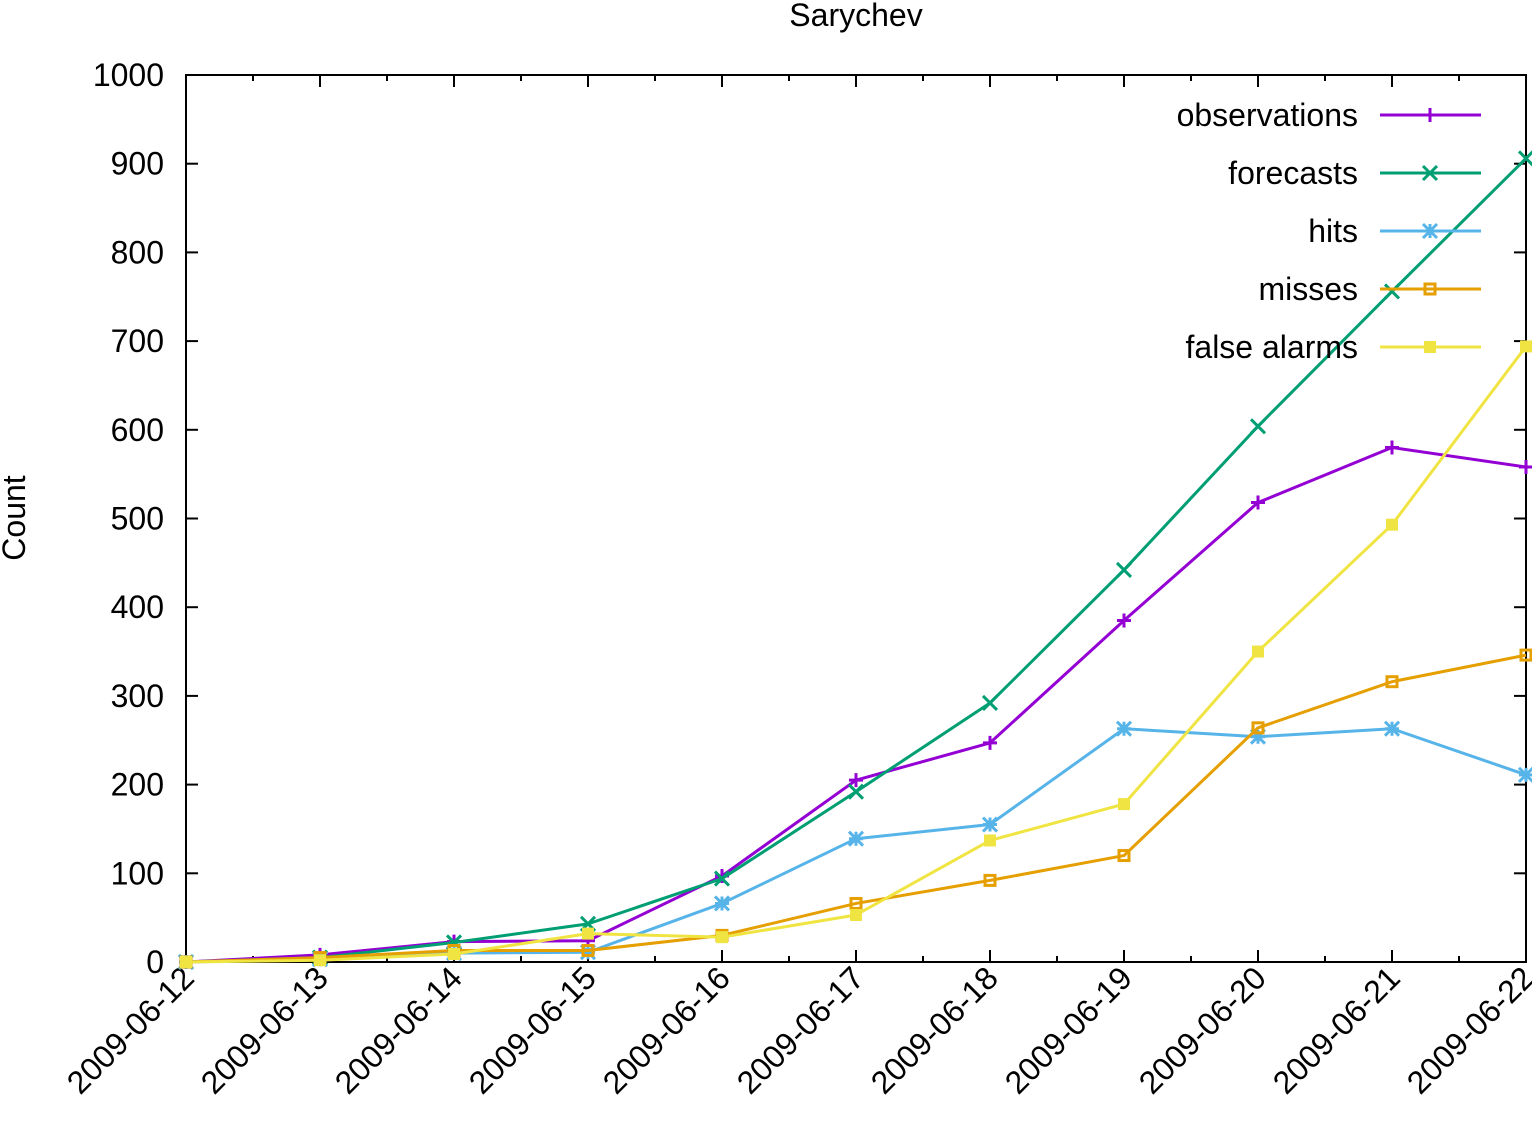 The height and width of the screenshot is (1126, 1532). What do you see at coordinates (1068, 1029) in the screenshot?
I see `x-tick-label: 2009-06-19` at bounding box center [1068, 1029].